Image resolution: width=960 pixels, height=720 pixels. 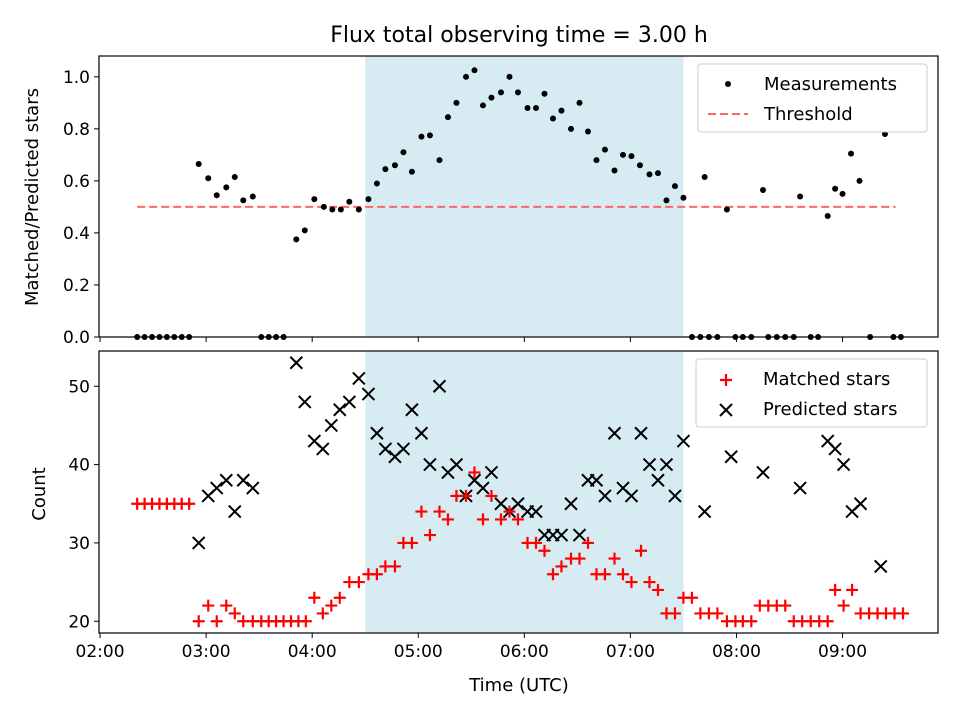 What do you see at coordinates (842, 652) in the screenshot?
I see `bottom-xtick-label: 09:00` at bounding box center [842, 652].